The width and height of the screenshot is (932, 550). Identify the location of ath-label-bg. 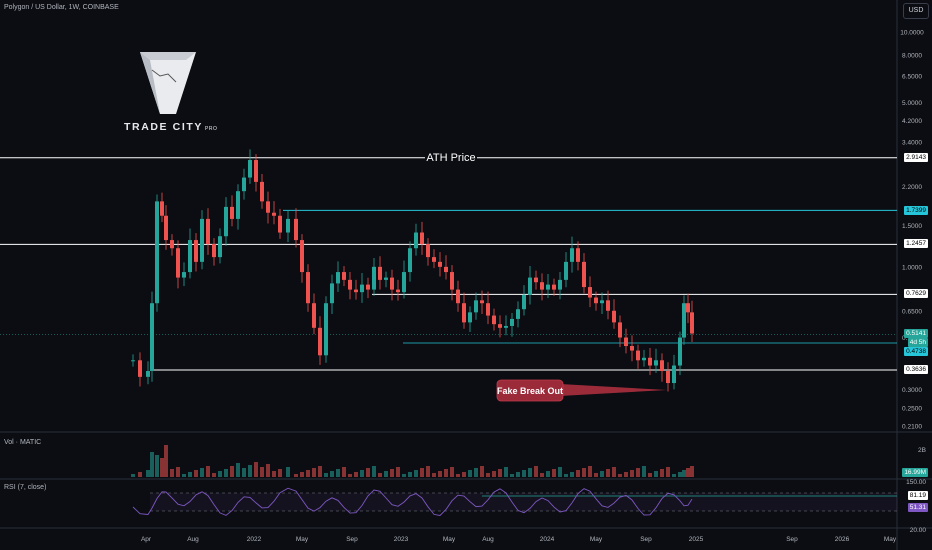
(451, 157).